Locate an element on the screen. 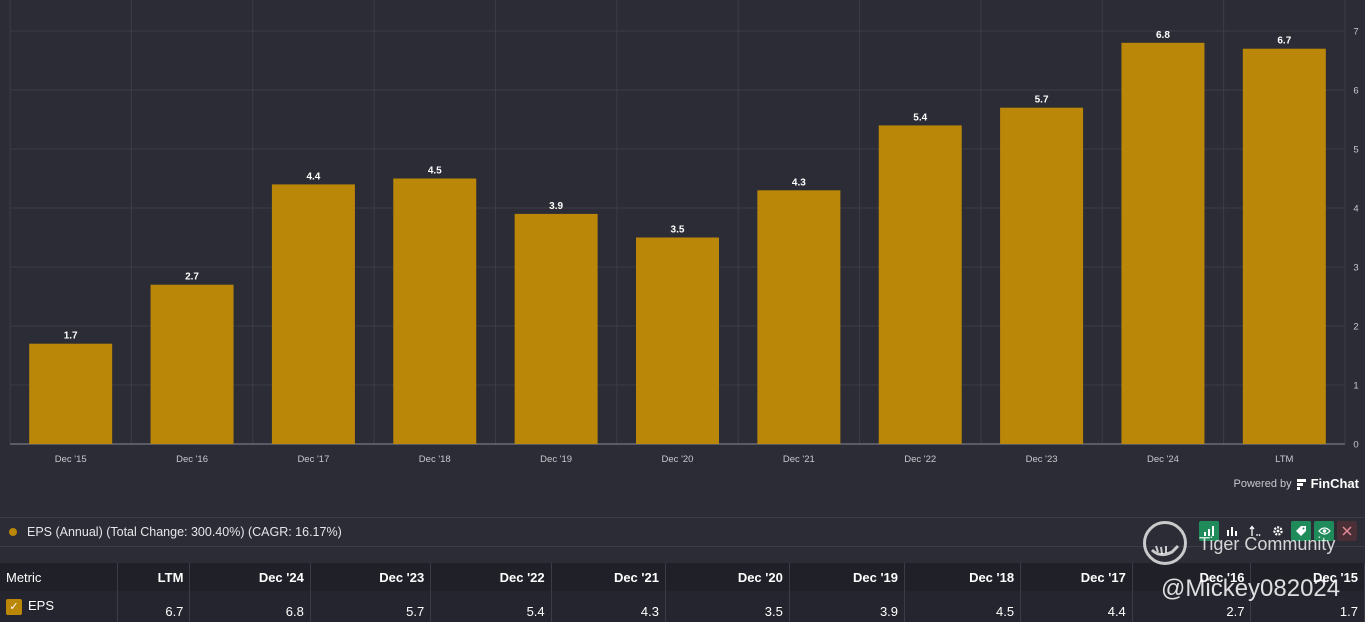 The width and height of the screenshot is (1365, 622). x-tick-label: LTM is located at coordinates (1284, 459).